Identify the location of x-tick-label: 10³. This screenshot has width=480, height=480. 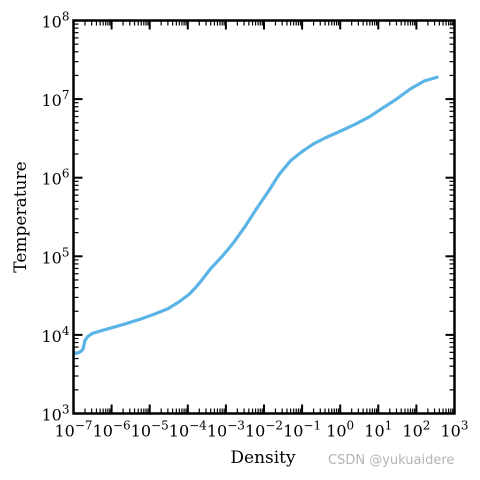
(455, 430).